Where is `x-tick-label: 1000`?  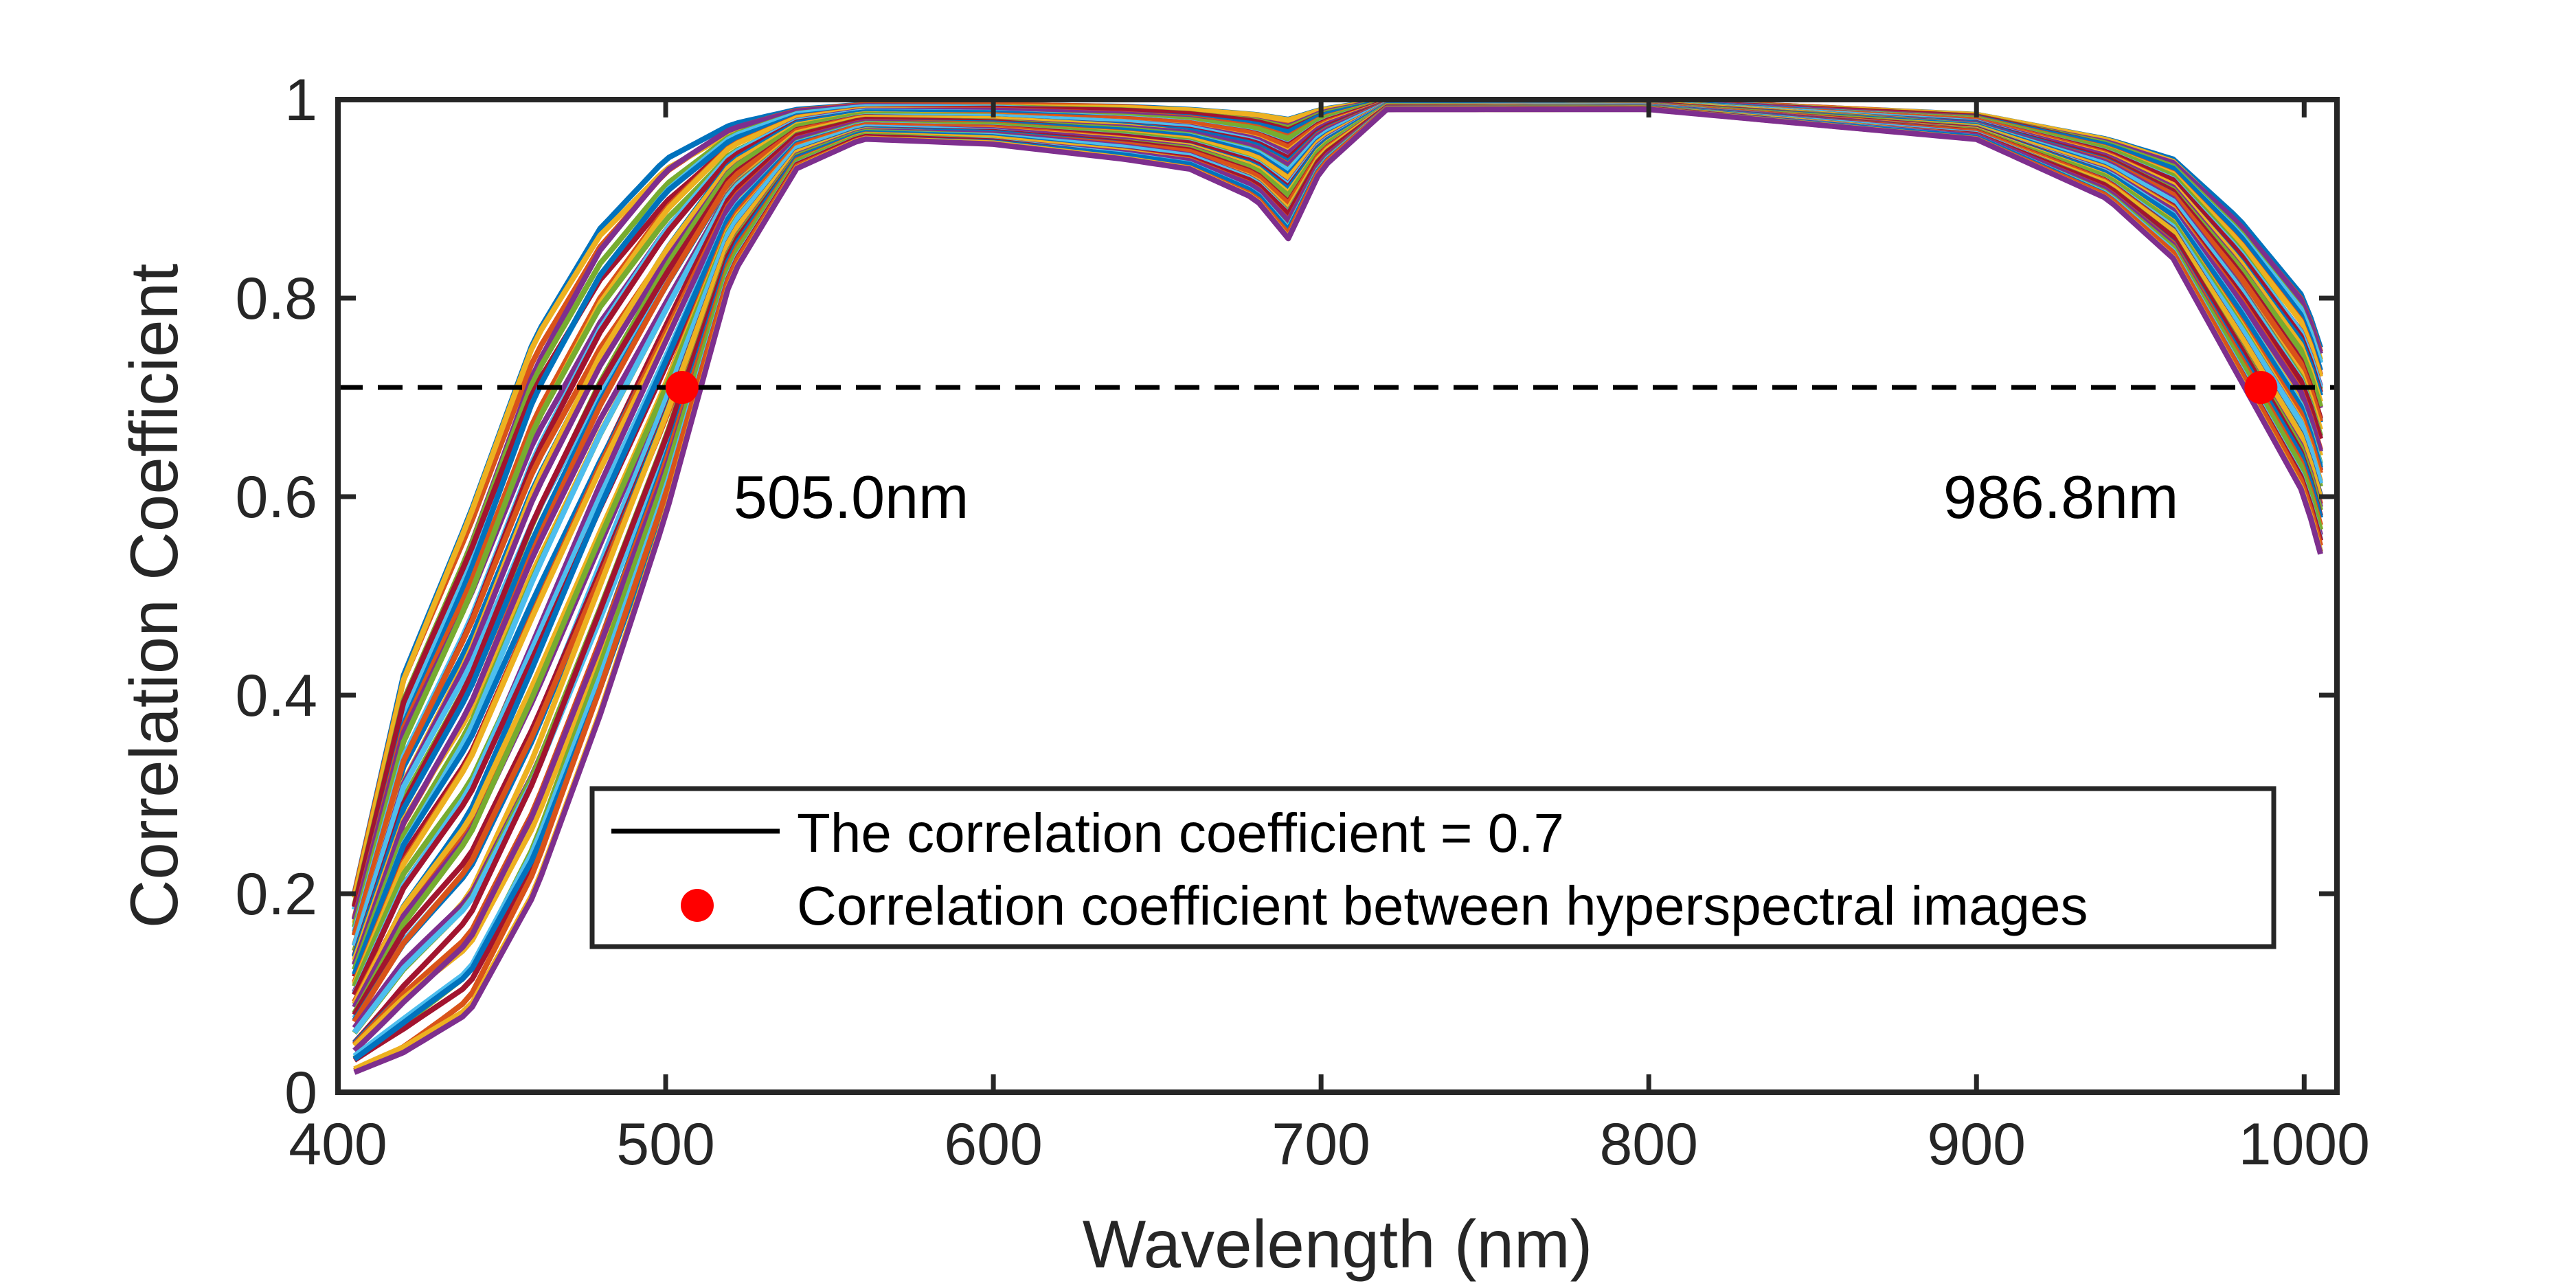 x-tick-label: 1000 is located at coordinates (2304, 1144).